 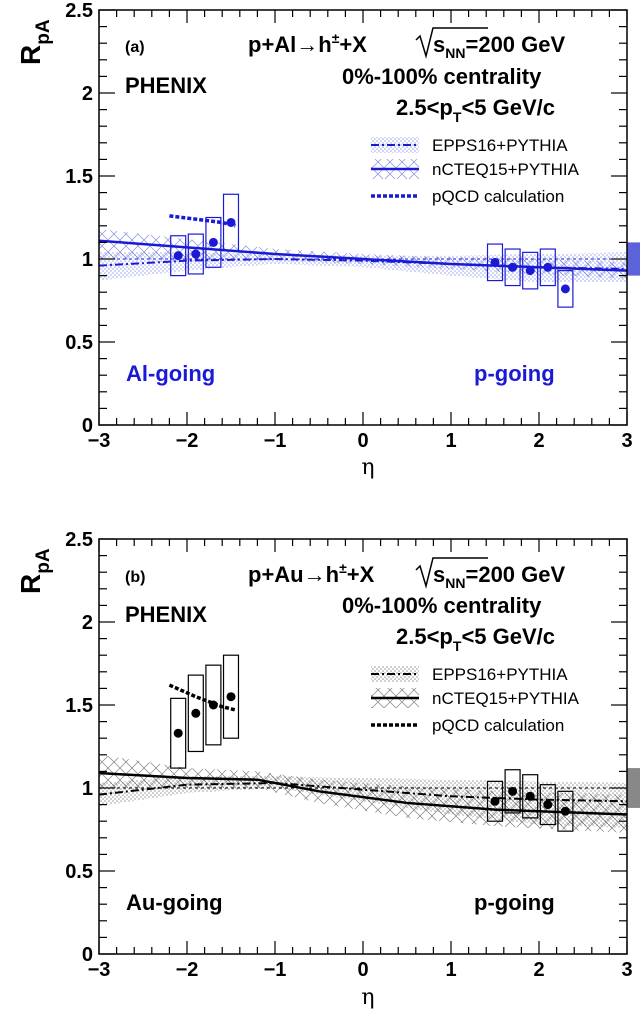 I want to click on epps16-band, so click(x=363, y=802).